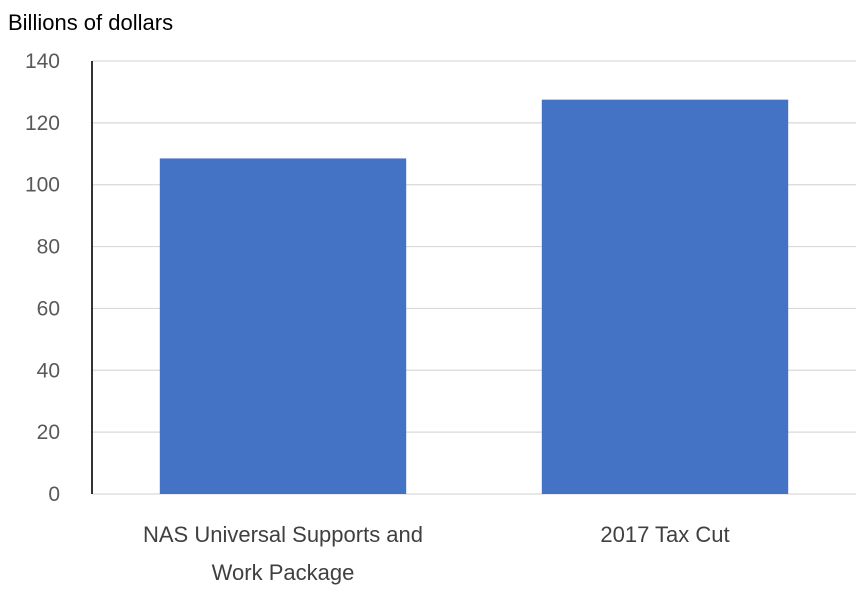  I want to click on y-tick-label: 40, so click(48, 370).